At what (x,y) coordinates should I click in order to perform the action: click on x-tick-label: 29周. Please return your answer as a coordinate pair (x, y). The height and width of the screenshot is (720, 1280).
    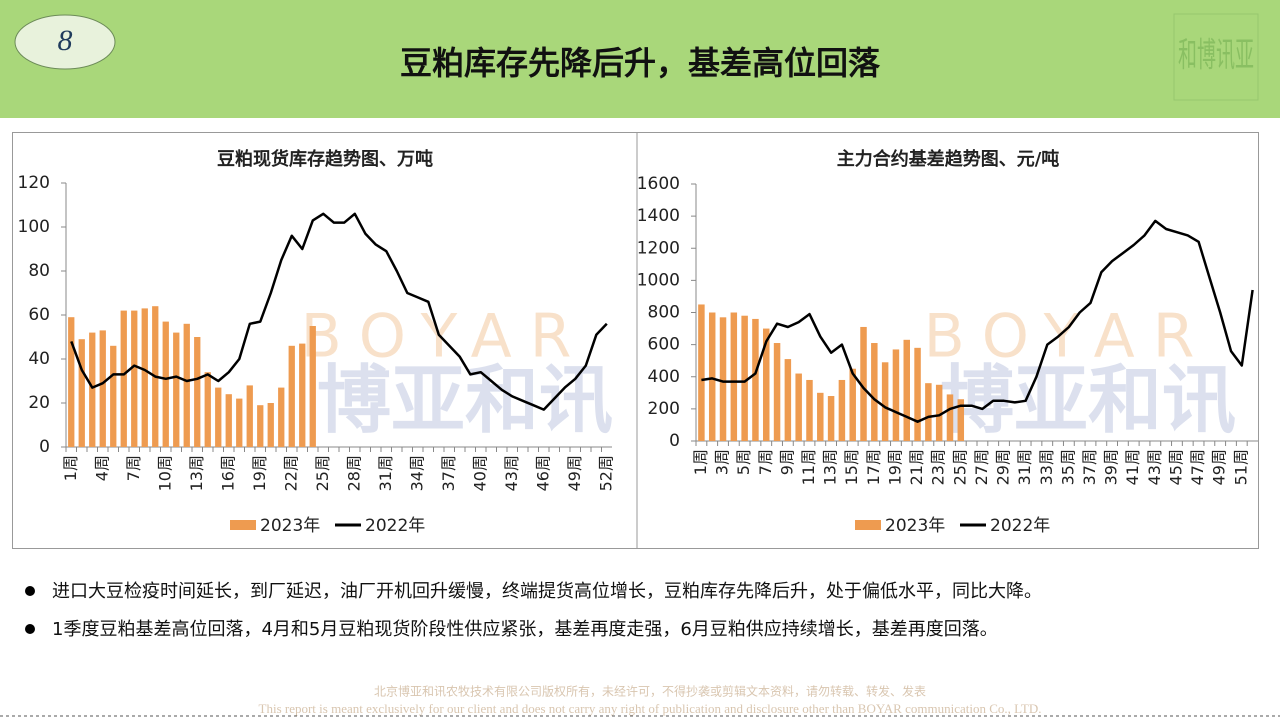
    Looking at the image, I should click on (1003, 467).